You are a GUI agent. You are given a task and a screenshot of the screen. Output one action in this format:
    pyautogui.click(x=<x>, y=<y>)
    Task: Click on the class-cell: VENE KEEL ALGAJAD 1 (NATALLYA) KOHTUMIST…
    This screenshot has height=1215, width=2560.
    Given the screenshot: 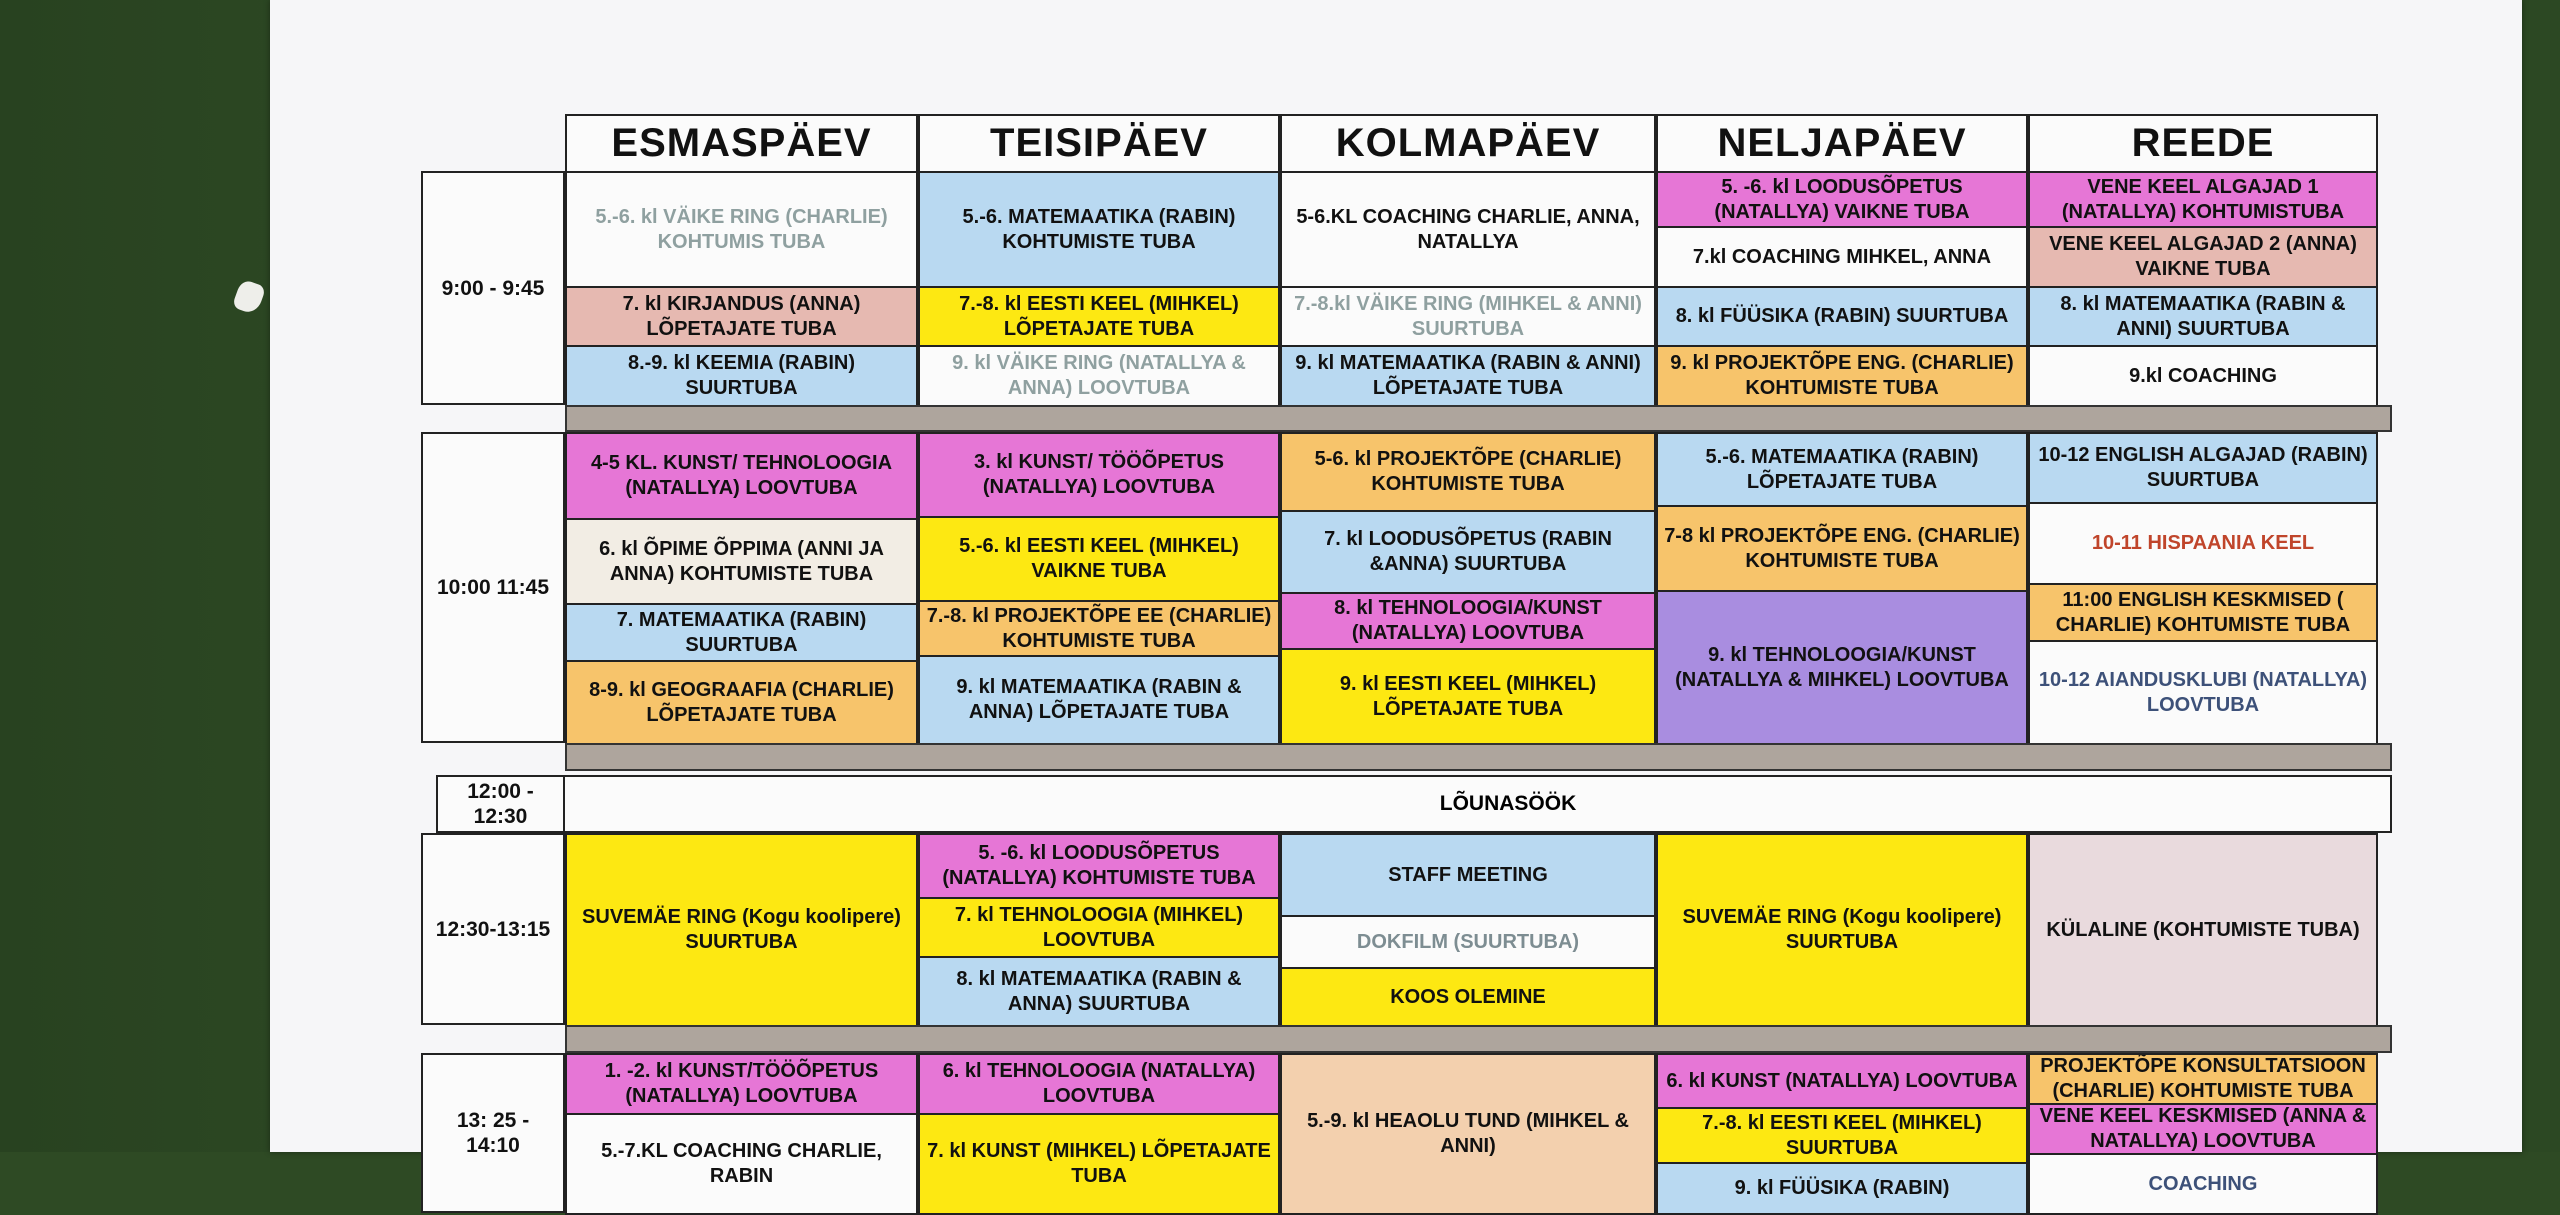 What is the action you would take?
    pyautogui.click(x=2203, y=199)
    